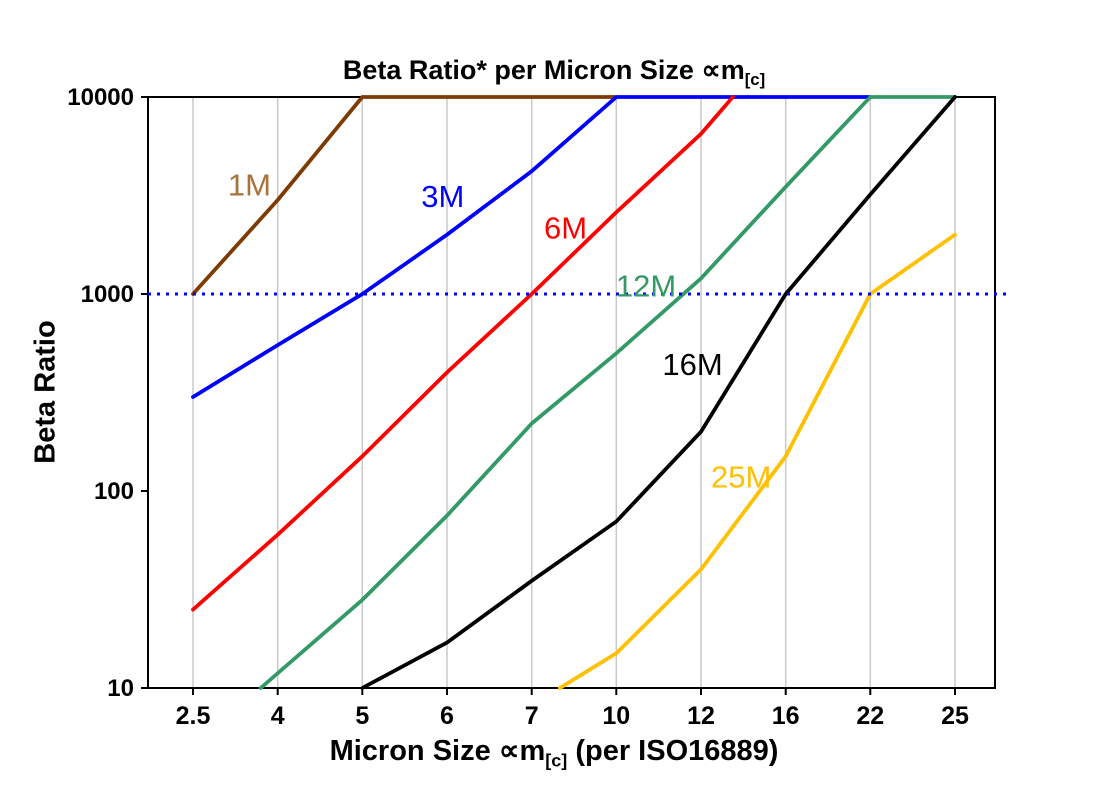 This screenshot has height=794, width=1108. What do you see at coordinates (120, 688) in the screenshot?
I see `y-tick-label: 10` at bounding box center [120, 688].